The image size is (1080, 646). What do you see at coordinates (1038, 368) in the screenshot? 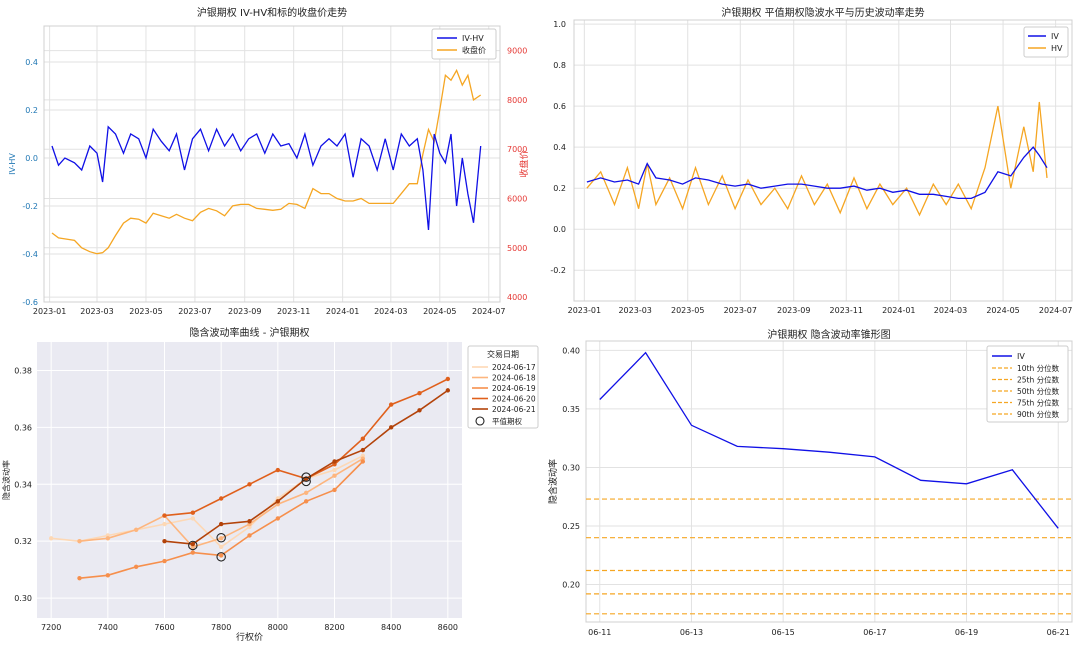
I see `legend-entry: 10th 分位数` at bounding box center [1038, 368].